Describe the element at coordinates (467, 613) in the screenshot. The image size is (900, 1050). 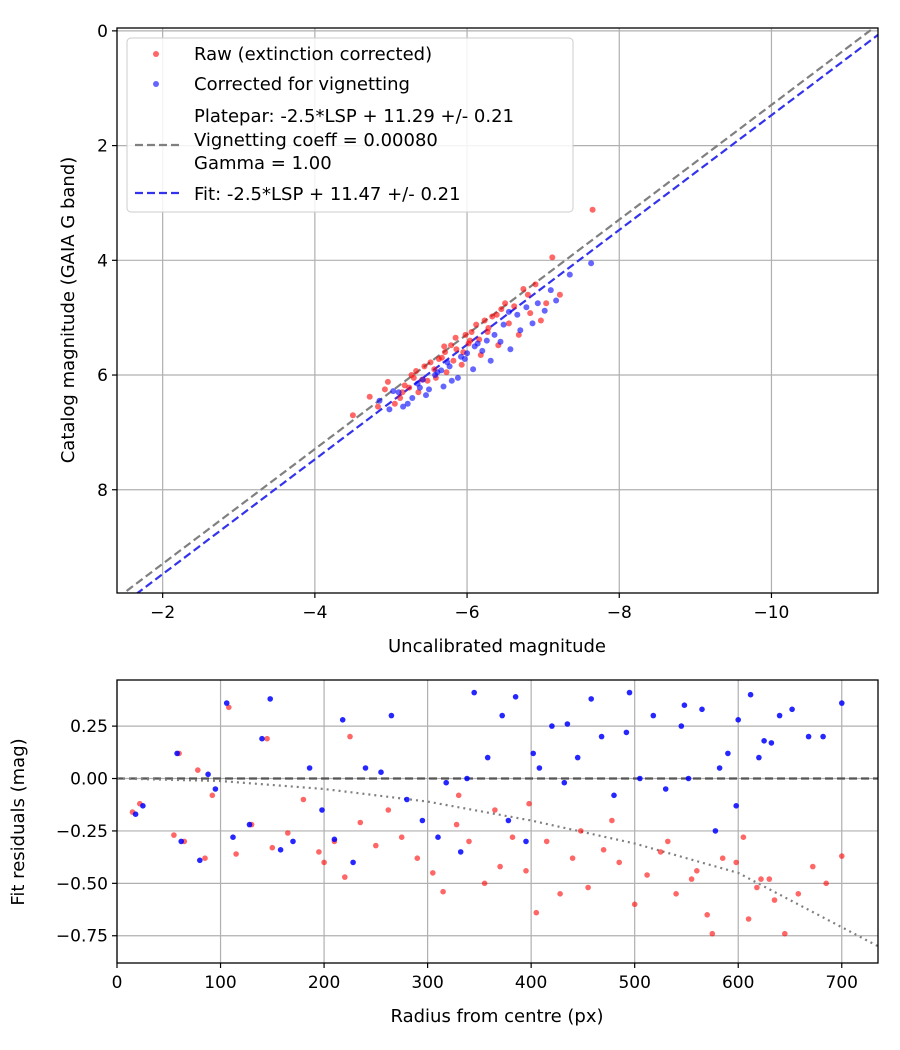
I see `x-tick-label: −6` at that location.